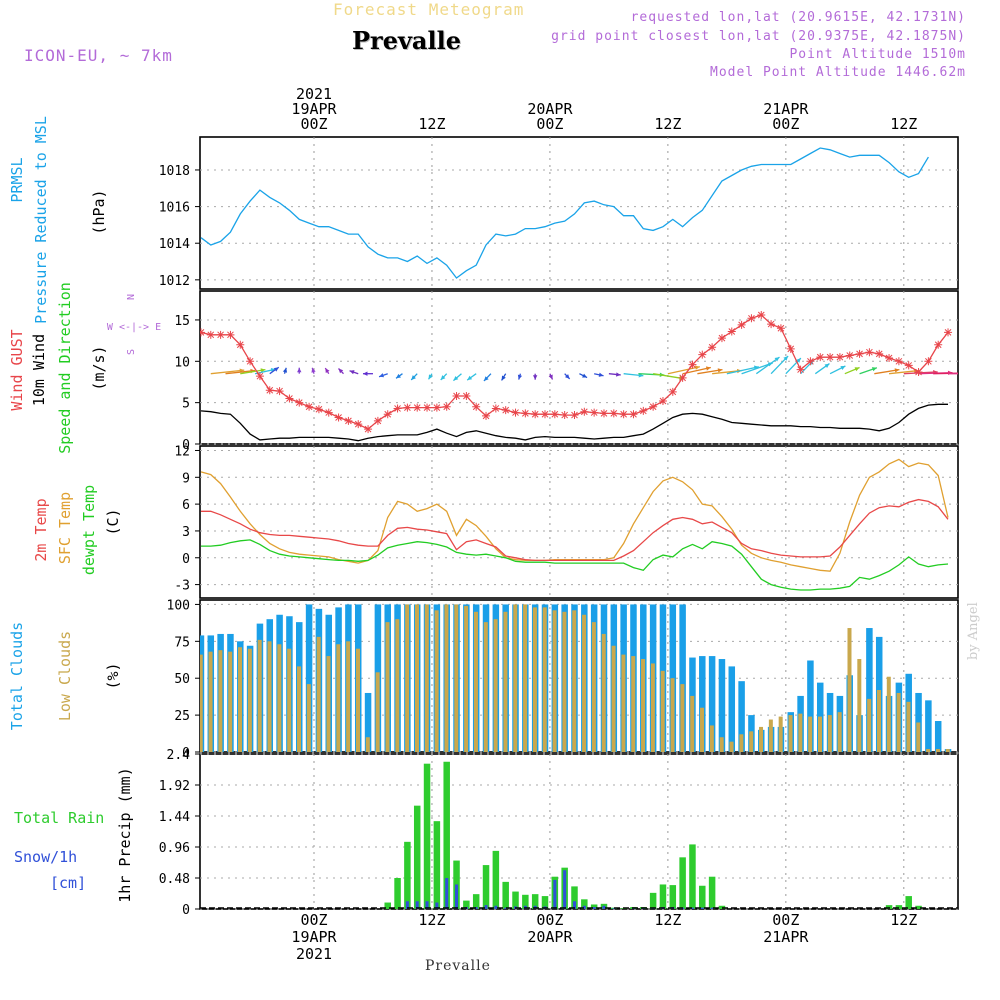 Image resolution: width=1000 pixels, height=1000 pixels. What do you see at coordinates (134, 327) in the screenshot?
I see `compass-west-east: W <-|-> E` at bounding box center [134, 327].